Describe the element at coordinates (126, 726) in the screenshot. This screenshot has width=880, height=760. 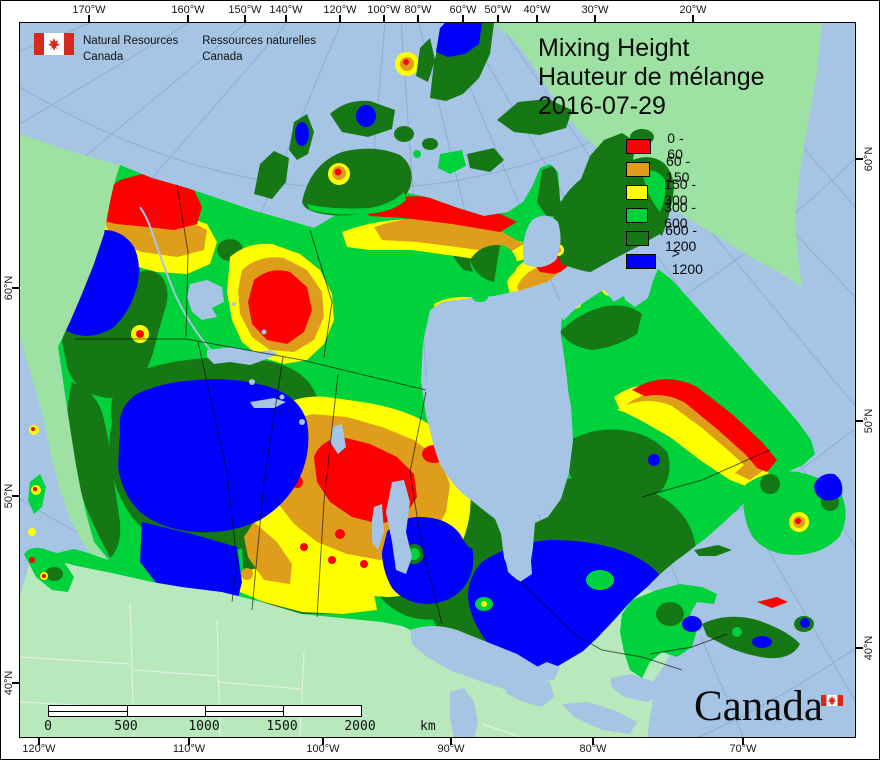
I see `scale-number: 500` at that location.